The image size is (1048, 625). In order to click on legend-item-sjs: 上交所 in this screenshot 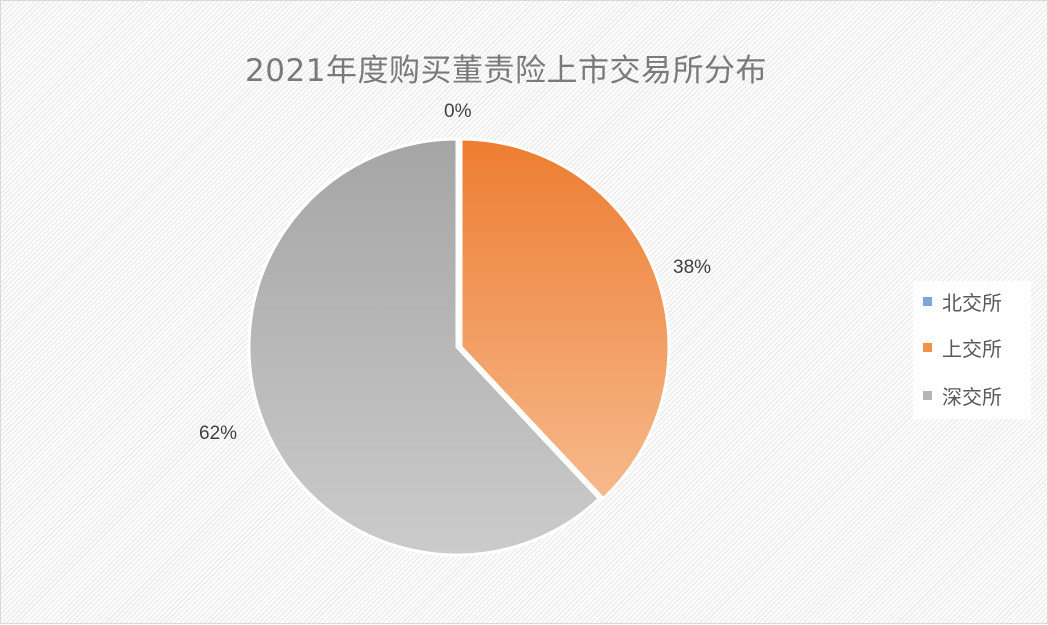, I will do `click(962, 347)`.